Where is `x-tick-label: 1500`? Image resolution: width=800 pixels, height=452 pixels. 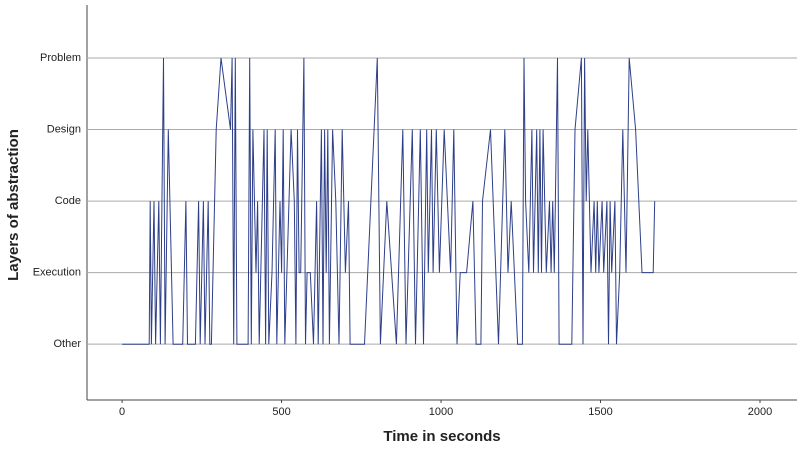 x-tick-label: 1500 is located at coordinates (600, 412).